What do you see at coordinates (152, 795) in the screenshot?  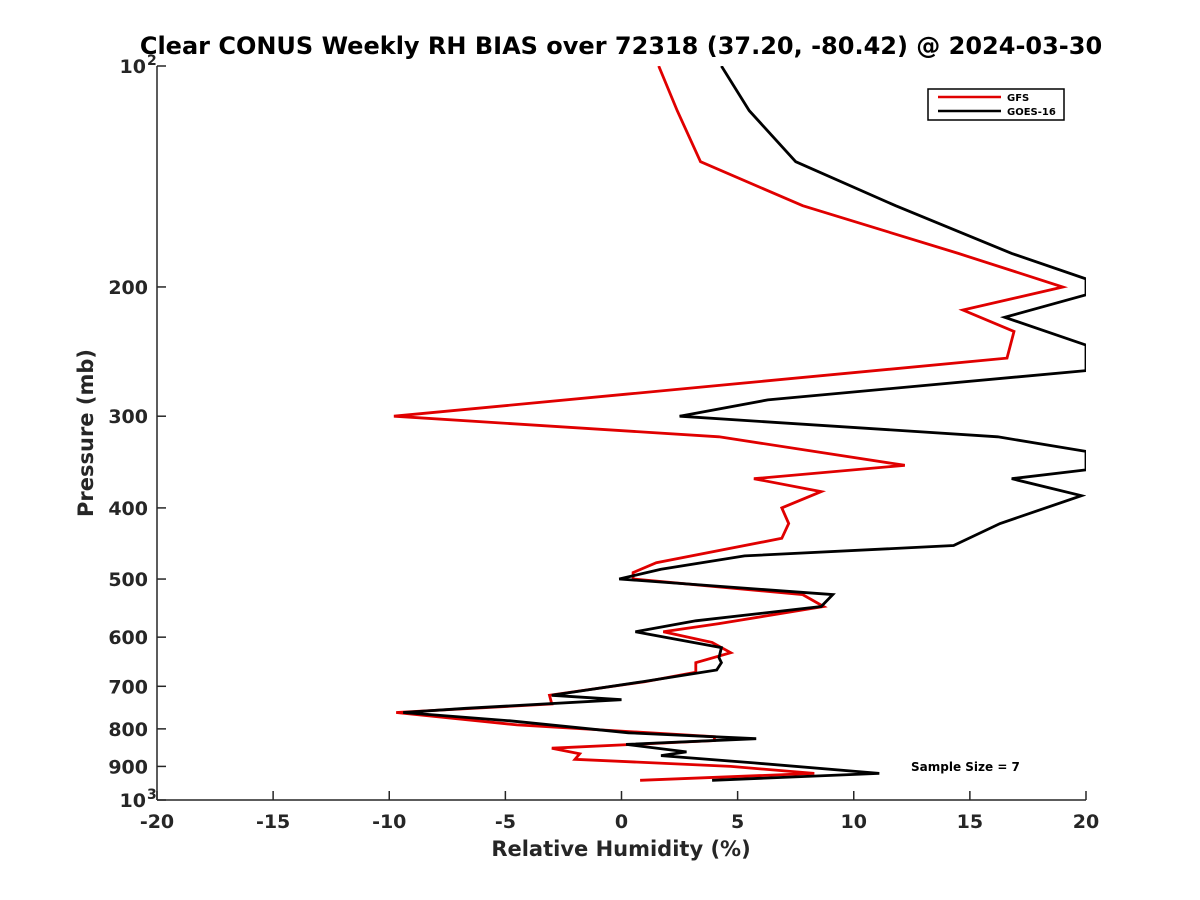 I see `y-tick-exponent: 3` at bounding box center [152, 795].